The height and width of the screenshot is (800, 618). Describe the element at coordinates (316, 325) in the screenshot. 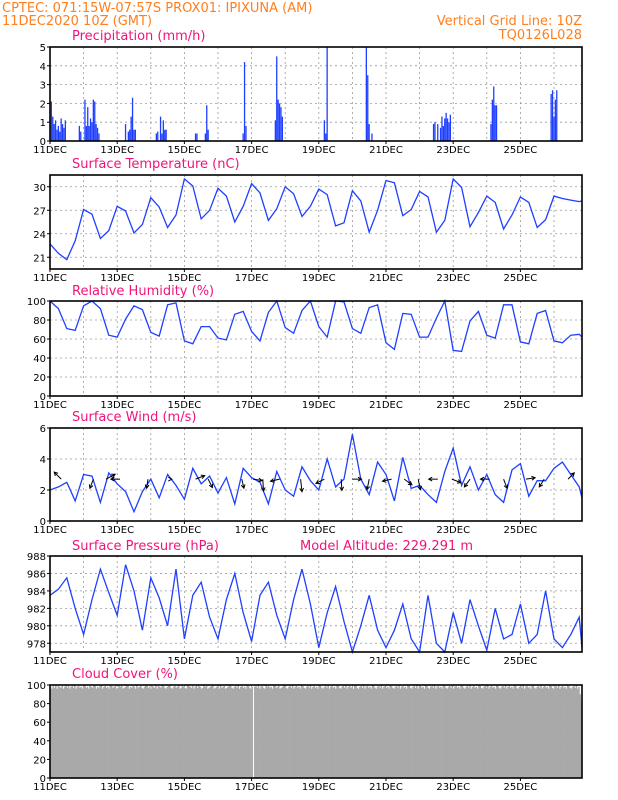

I see `panel-3-series-line` at that location.